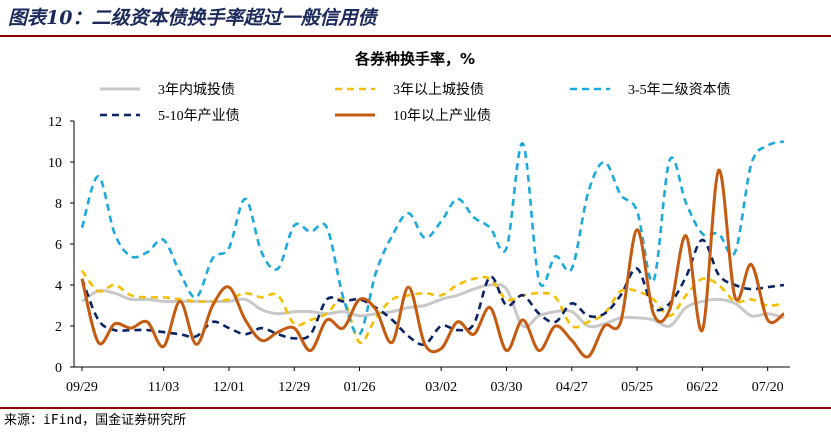 The width and height of the screenshot is (831, 436). I want to click on footer-divider, so click(415, 408).